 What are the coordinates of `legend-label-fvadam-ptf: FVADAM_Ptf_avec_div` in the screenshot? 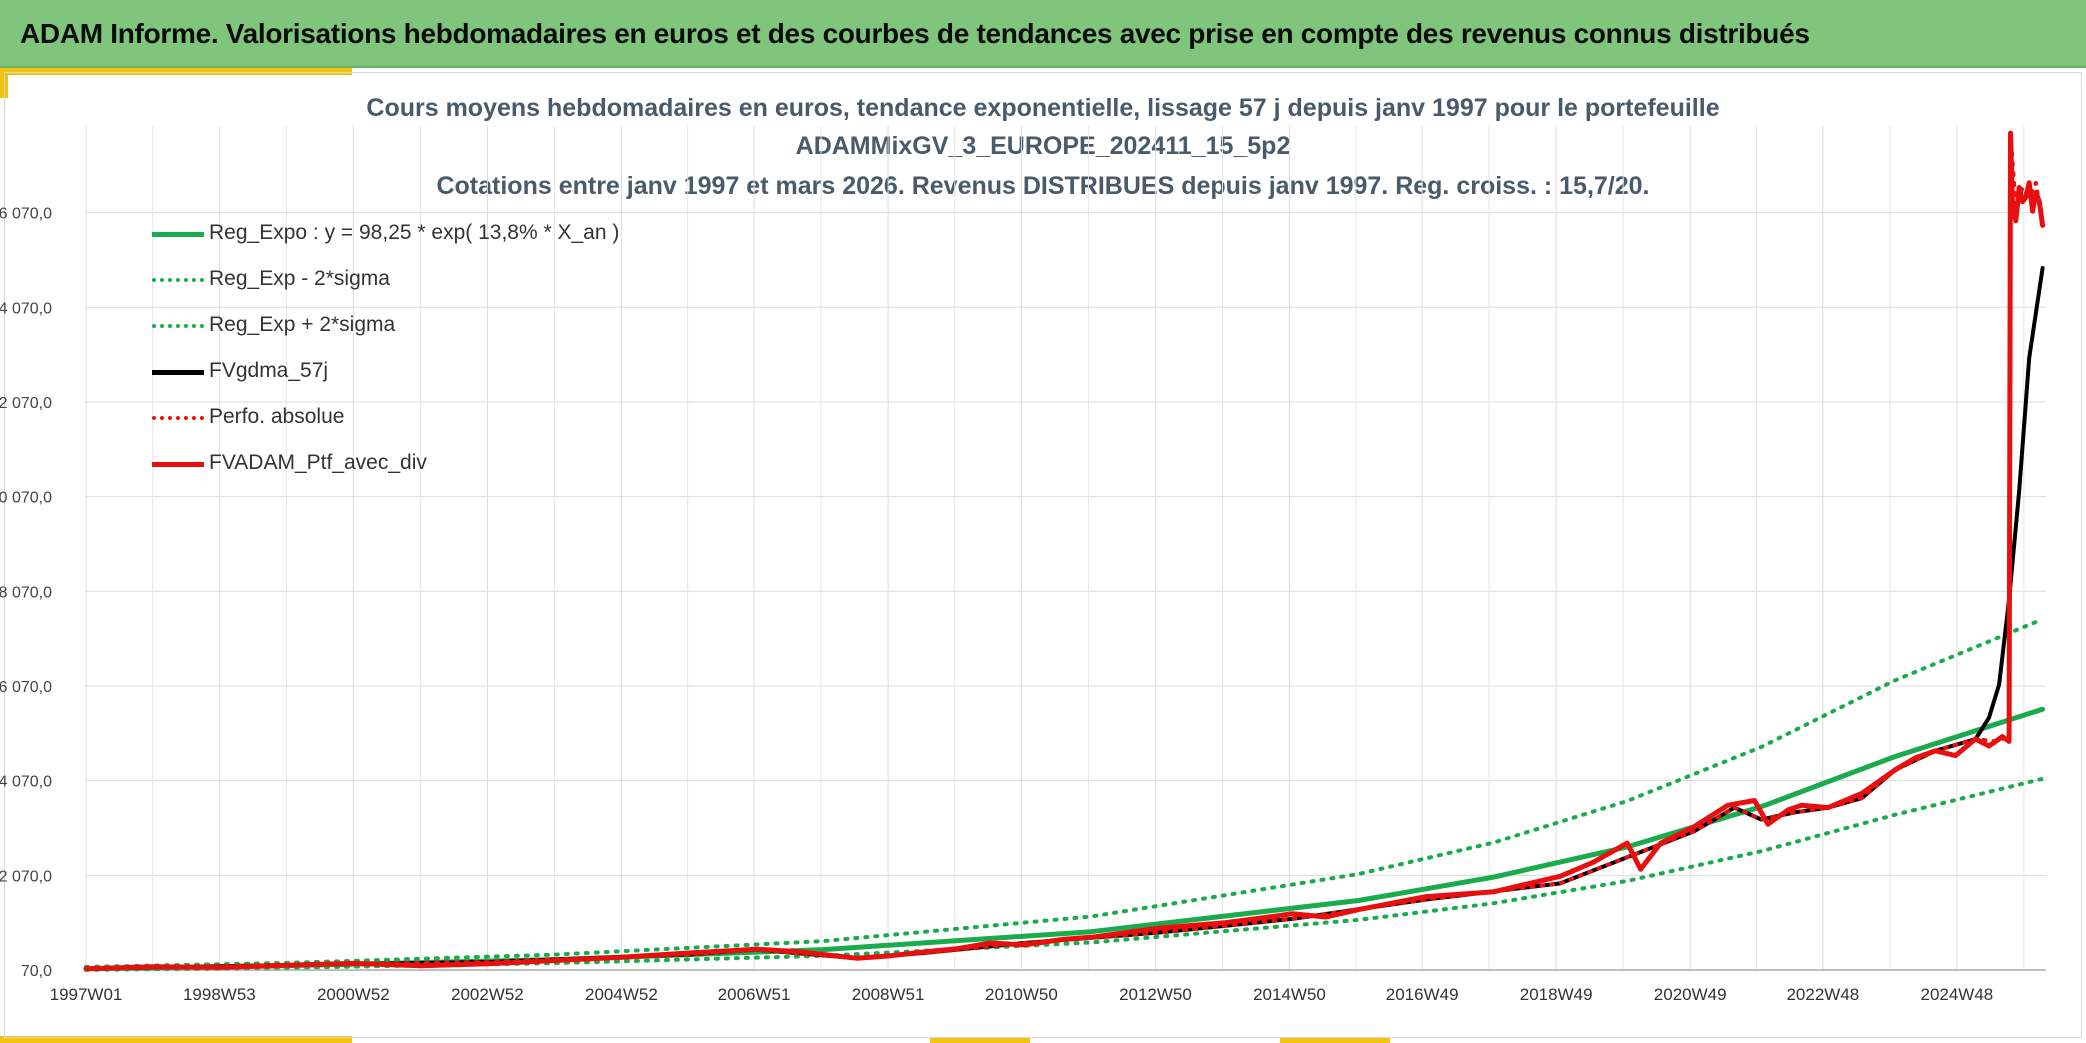 It's located at (318, 462).